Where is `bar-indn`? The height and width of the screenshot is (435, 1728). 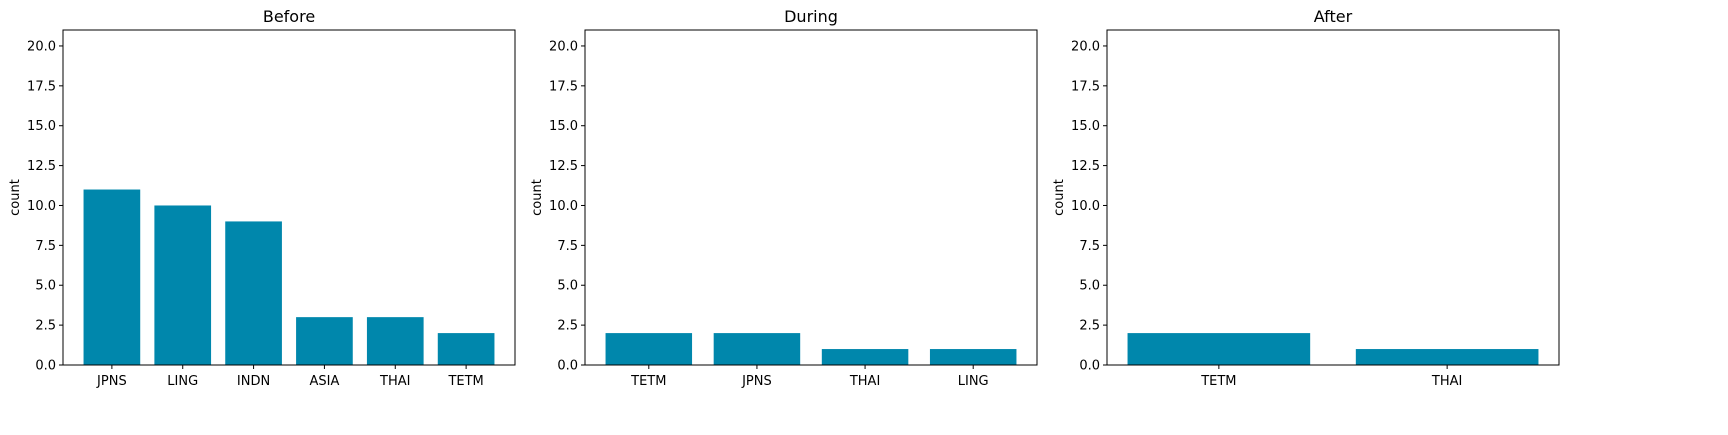 bar-indn is located at coordinates (253, 293).